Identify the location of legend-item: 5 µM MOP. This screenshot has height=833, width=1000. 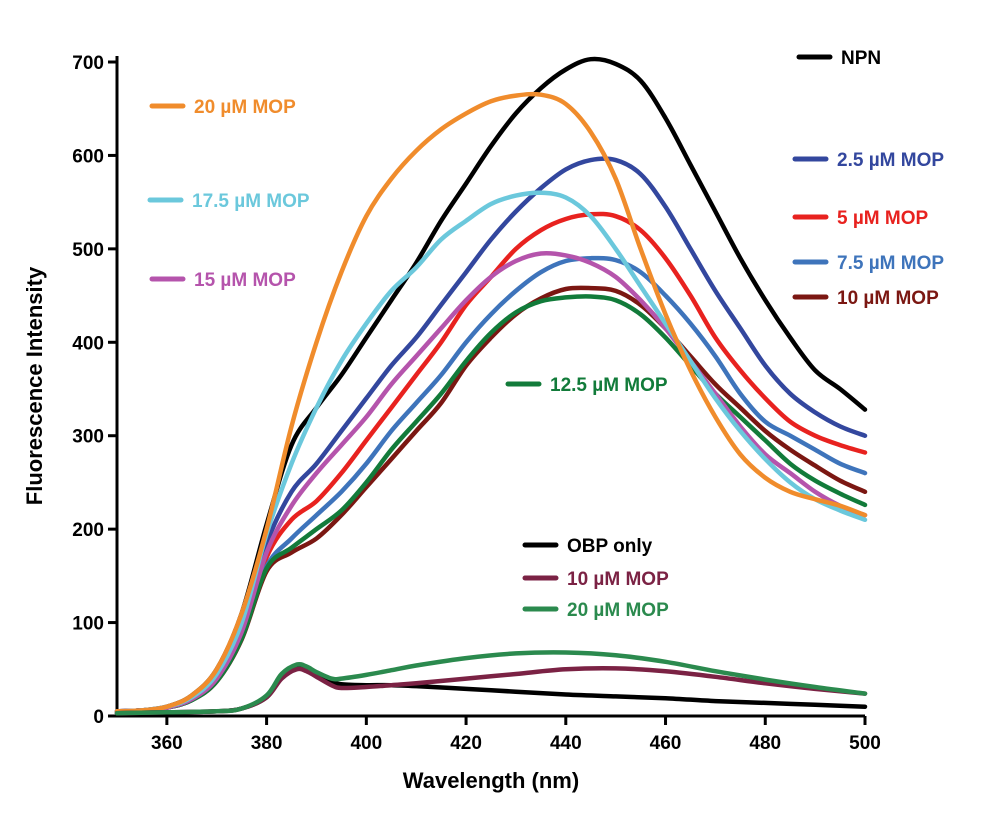
(860, 218).